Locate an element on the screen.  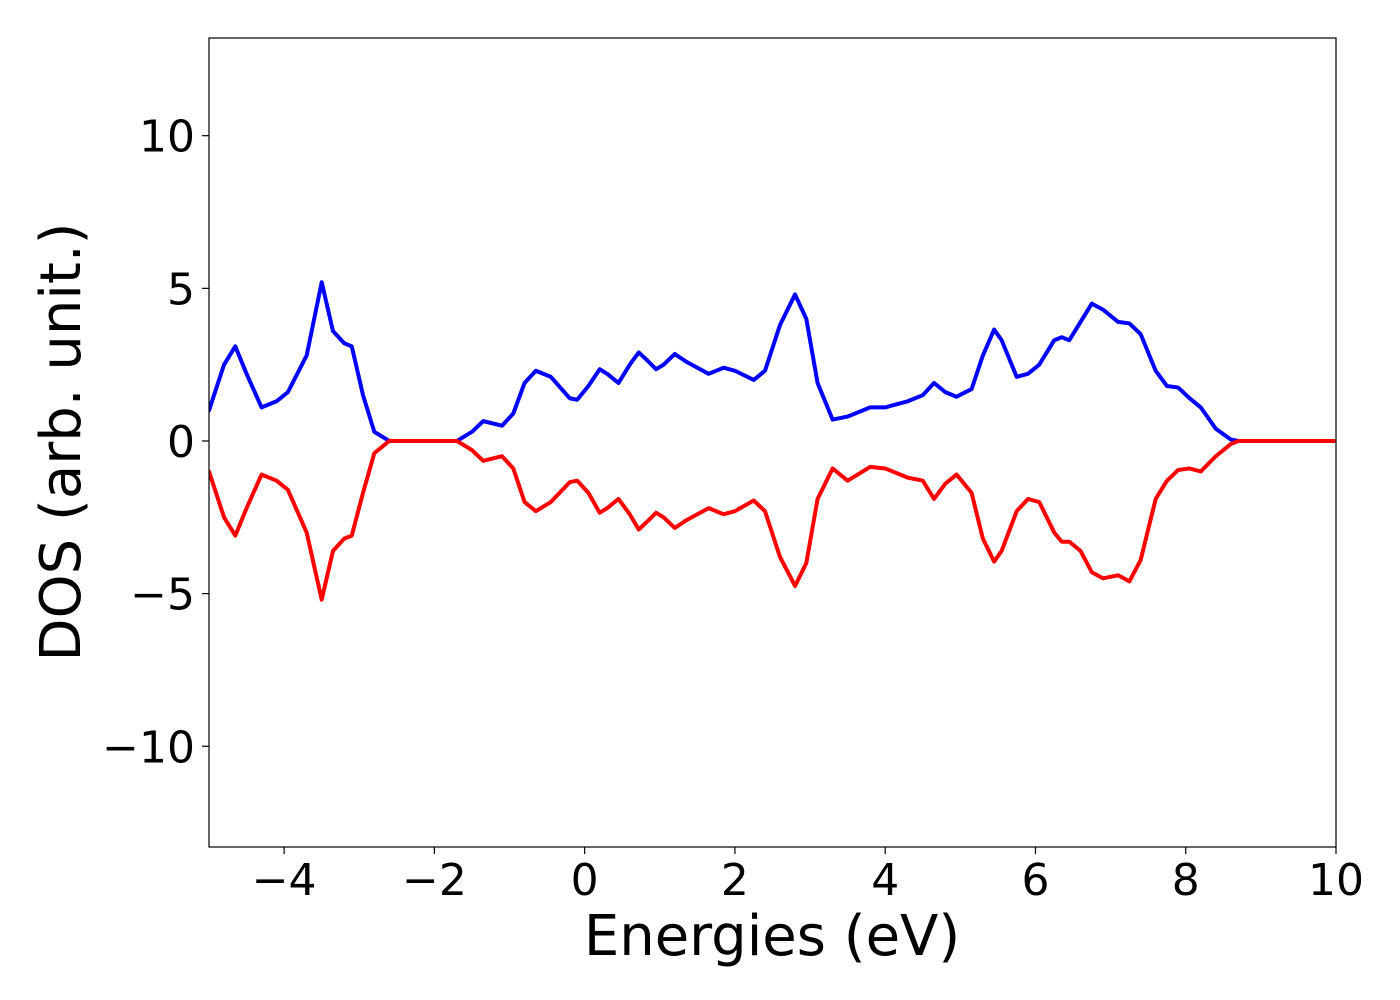
x-axis-label: Energies (eV) is located at coordinates (772, 936).